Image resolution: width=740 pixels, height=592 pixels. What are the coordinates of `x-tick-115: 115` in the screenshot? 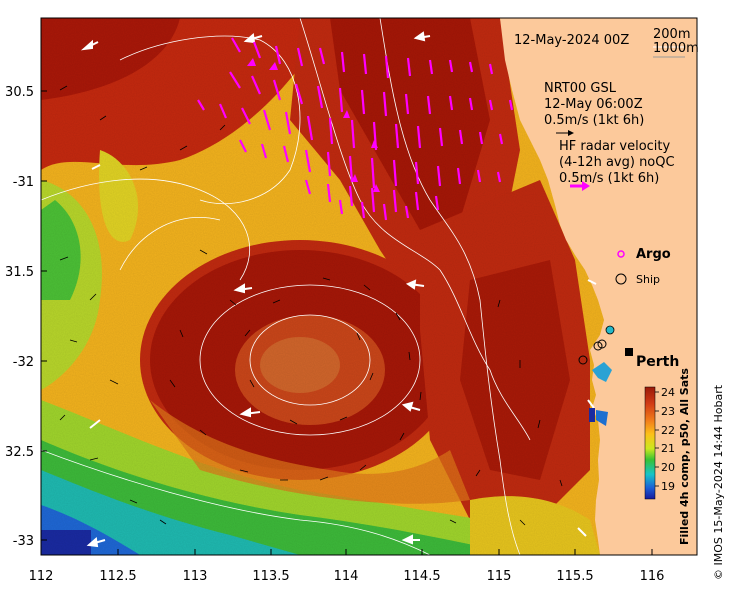 It's located at (499, 576).